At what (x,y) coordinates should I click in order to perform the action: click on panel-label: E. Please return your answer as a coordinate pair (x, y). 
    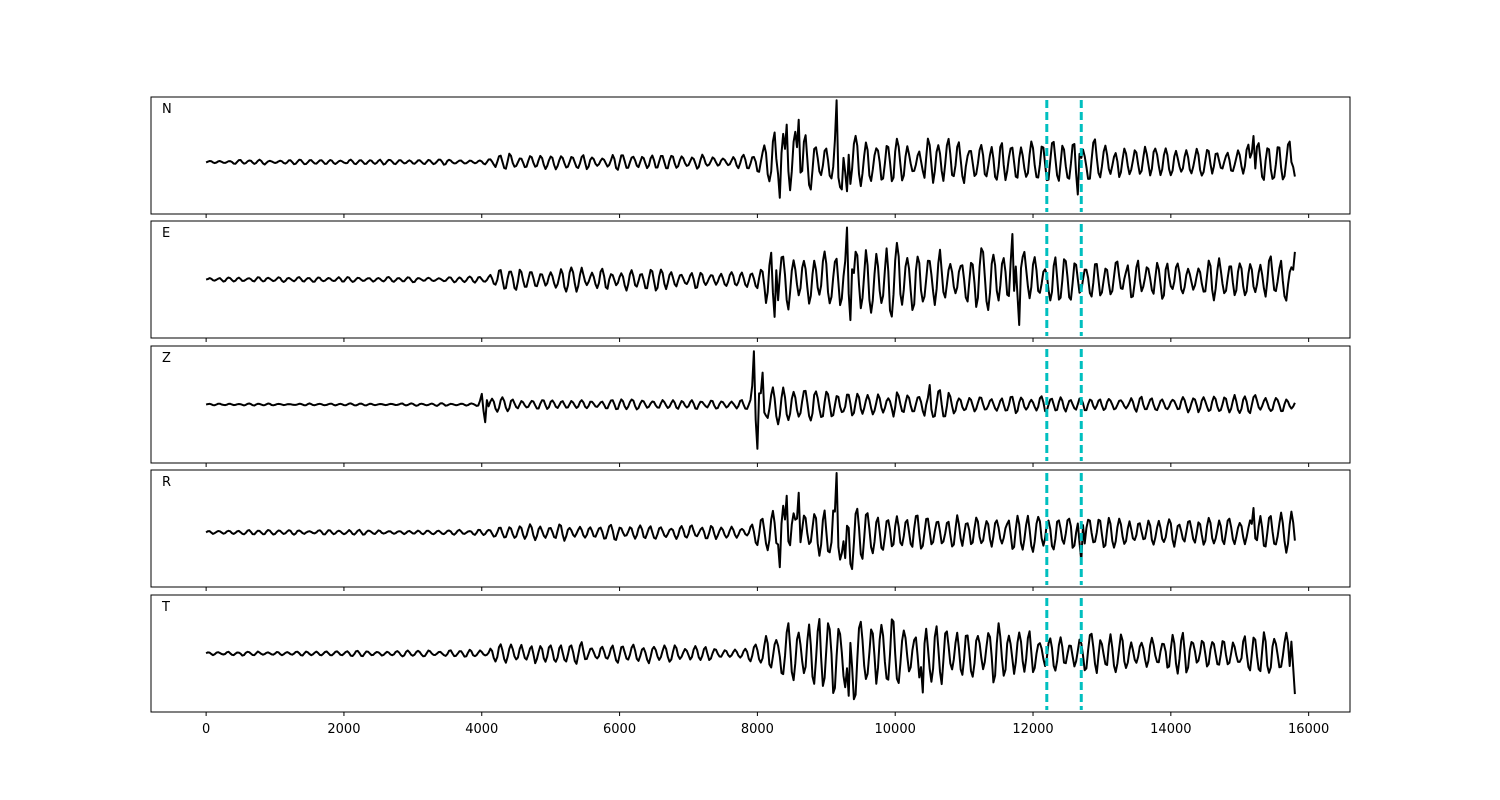
    Looking at the image, I should click on (166, 233).